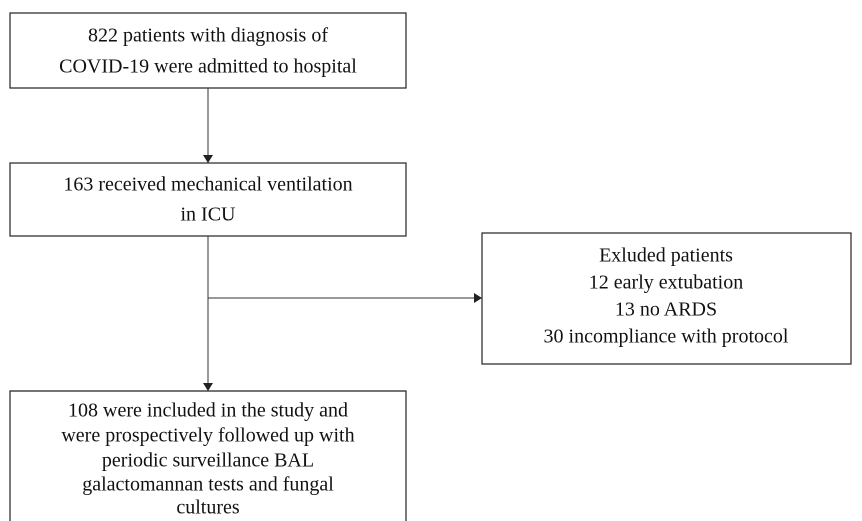  I want to click on node-text: cultures, so click(208, 508).